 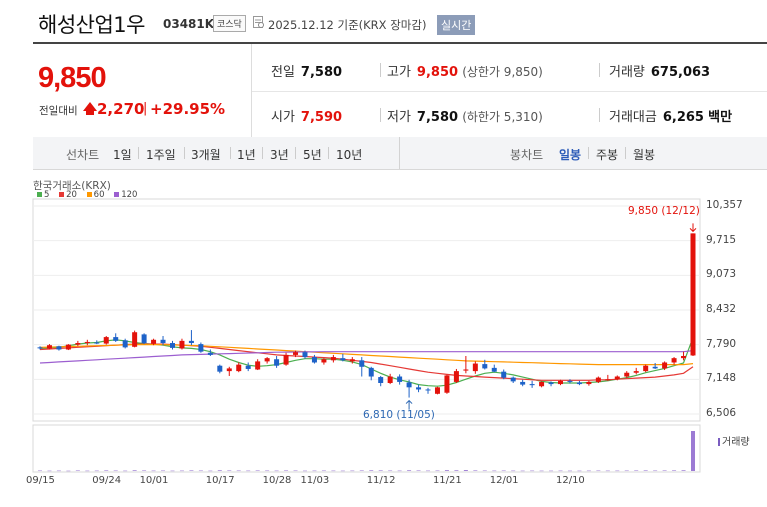 What do you see at coordinates (258, 22) in the screenshot?
I see `document-icon` at bounding box center [258, 22].